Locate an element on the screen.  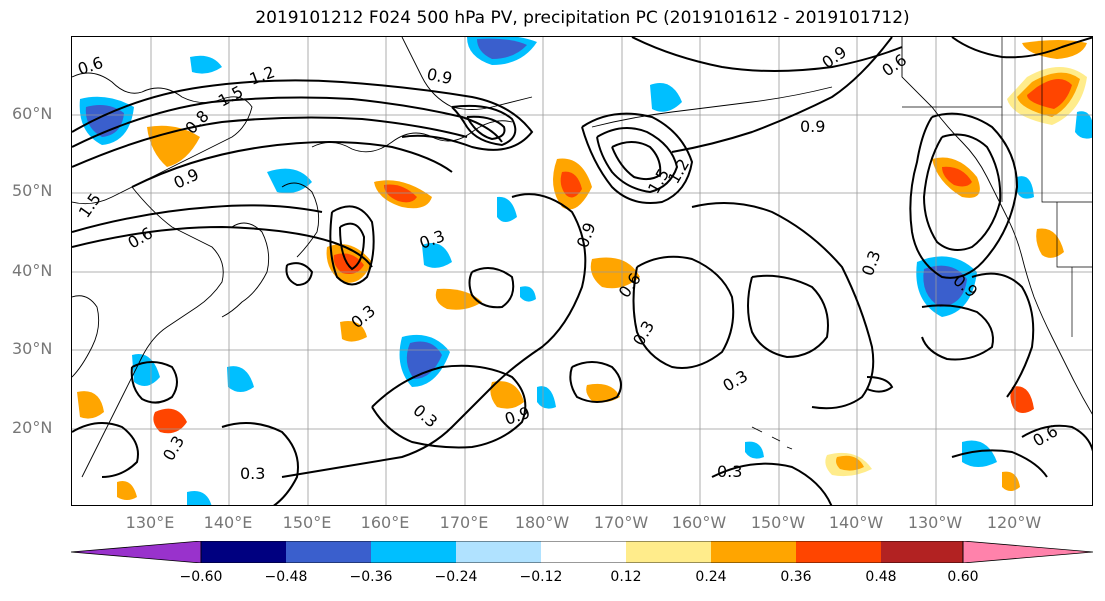
colorbar-tick: −0.60 is located at coordinates (201, 577).